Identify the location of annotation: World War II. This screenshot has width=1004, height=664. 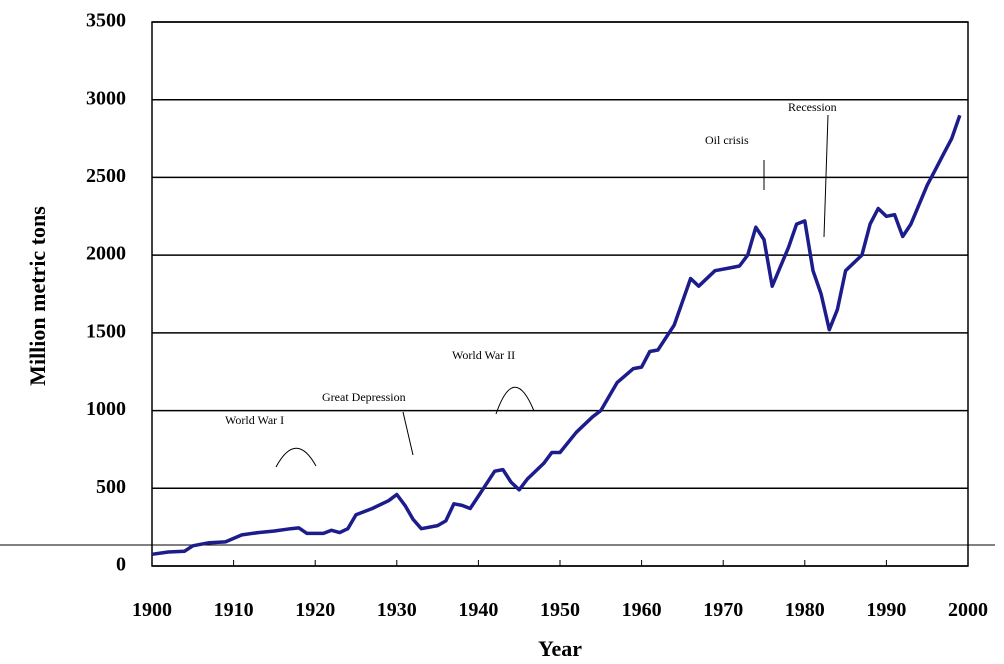
(483, 355).